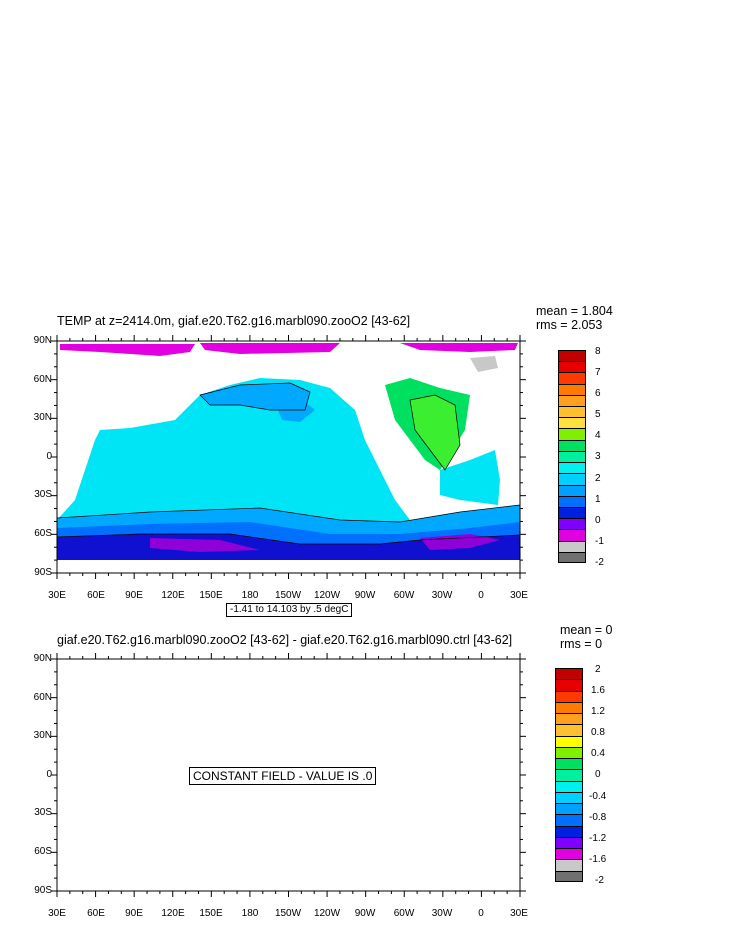 This screenshot has height=945, width=733. I want to click on panel2-colorbar, so click(569, 775).